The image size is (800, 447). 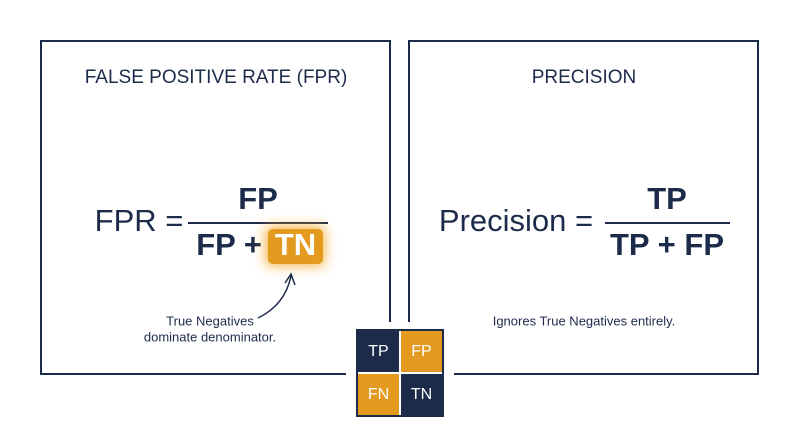 I want to click on panel-title: PRECISION, so click(x=584, y=77).